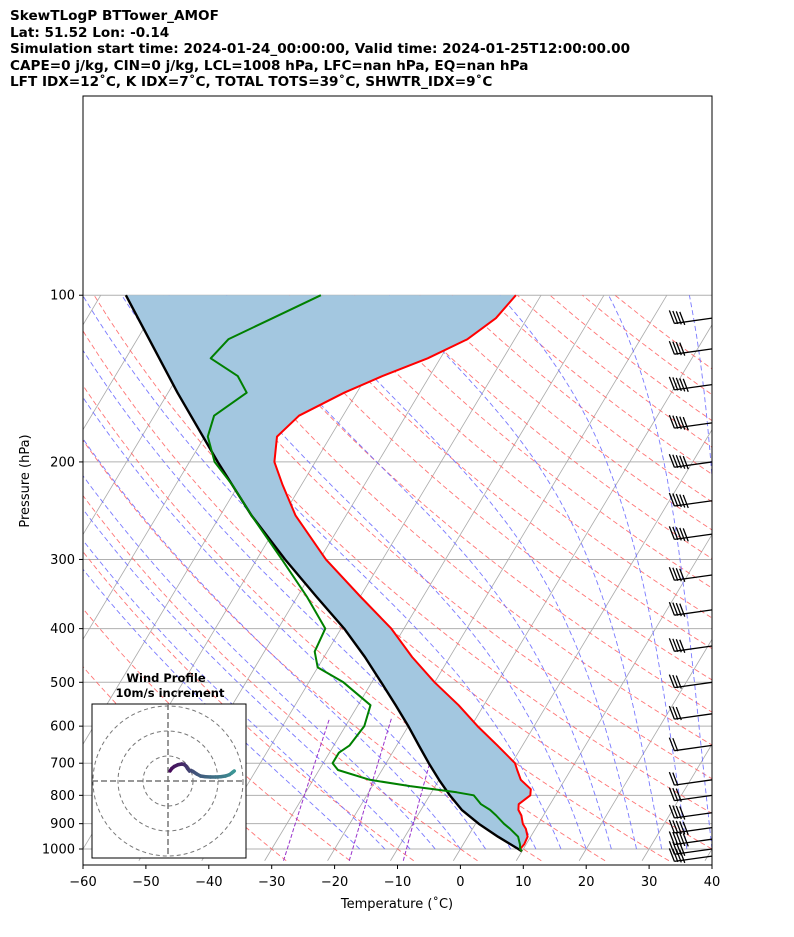 This screenshot has width=794, height=937. Describe the element at coordinates (712, 882) in the screenshot. I see `x-tick-label: 40` at that location.